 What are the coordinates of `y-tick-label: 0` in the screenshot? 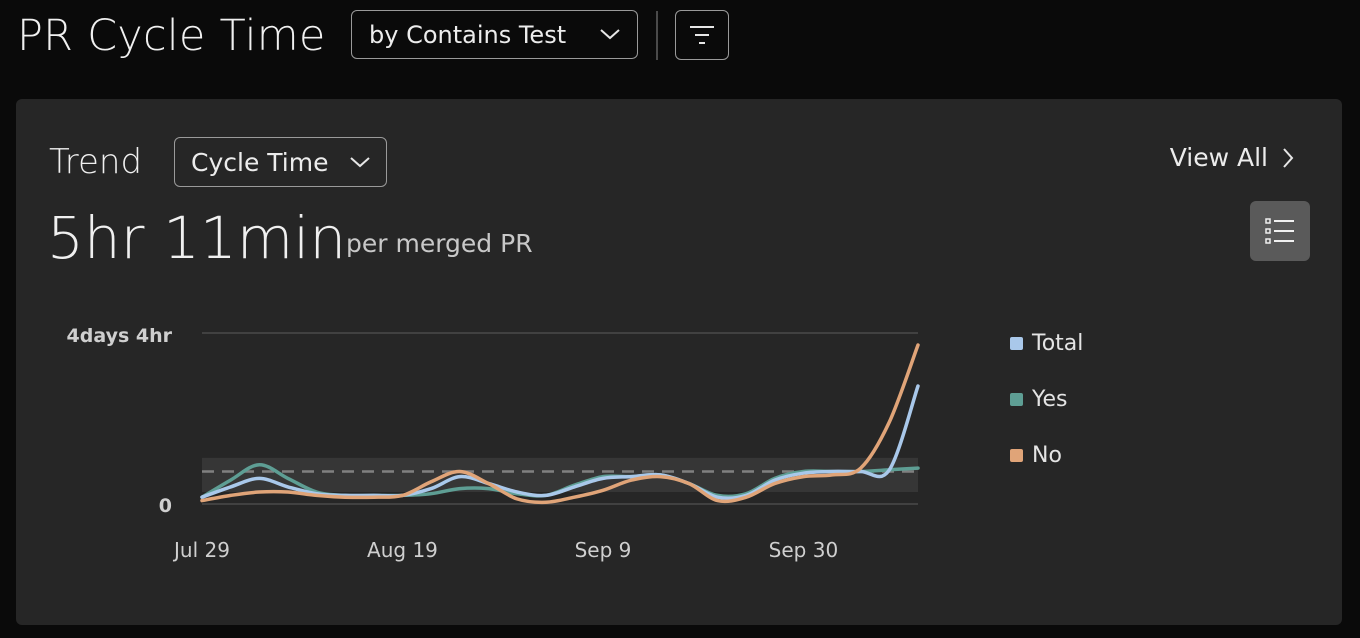 It's located at (165, 506).